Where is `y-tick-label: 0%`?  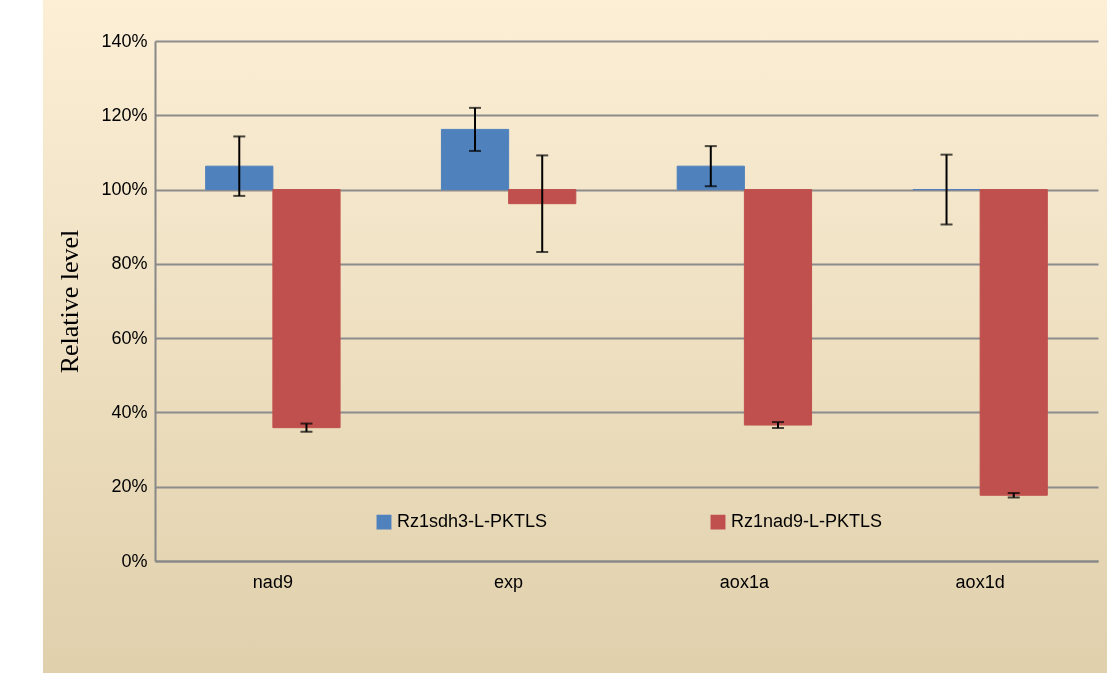
y-tick-label: 0% is located at coordinates (134, 560).